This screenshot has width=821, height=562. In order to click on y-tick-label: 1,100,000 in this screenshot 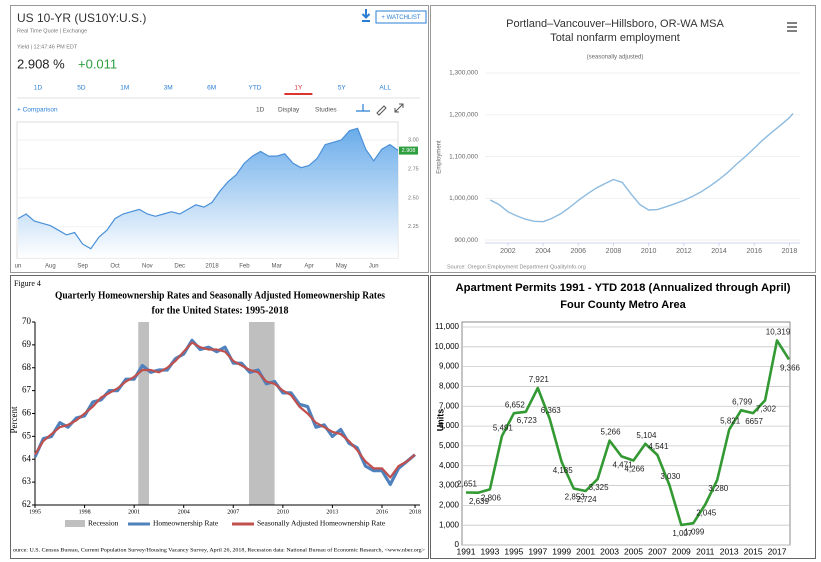, I will do `click(463, 156)`.